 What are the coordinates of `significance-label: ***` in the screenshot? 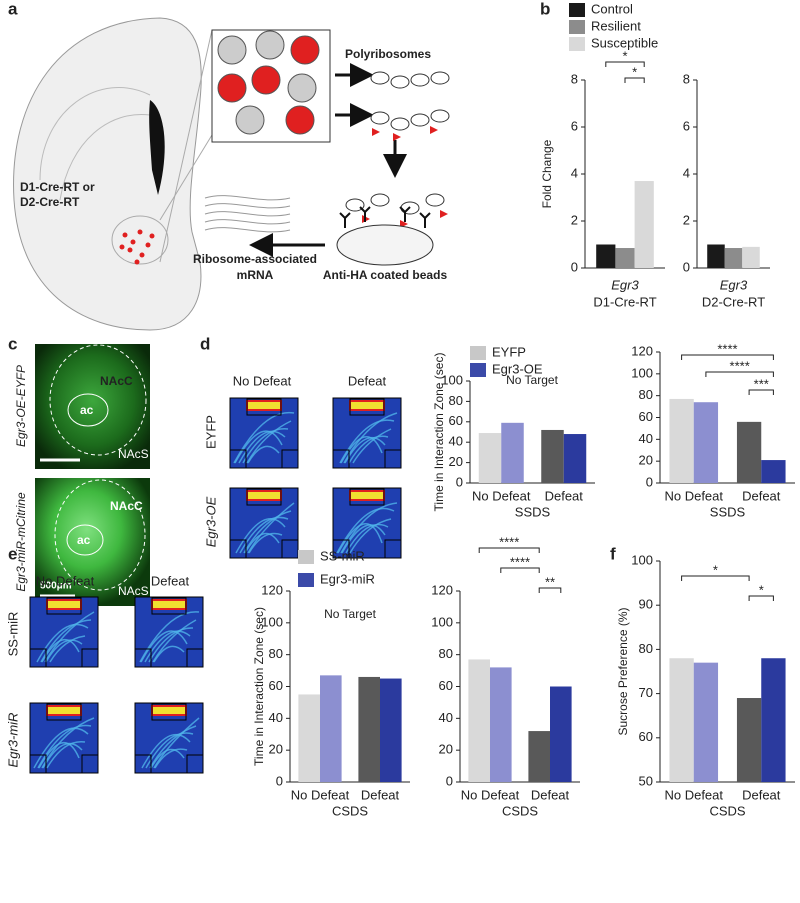 It's located at (761, 383).